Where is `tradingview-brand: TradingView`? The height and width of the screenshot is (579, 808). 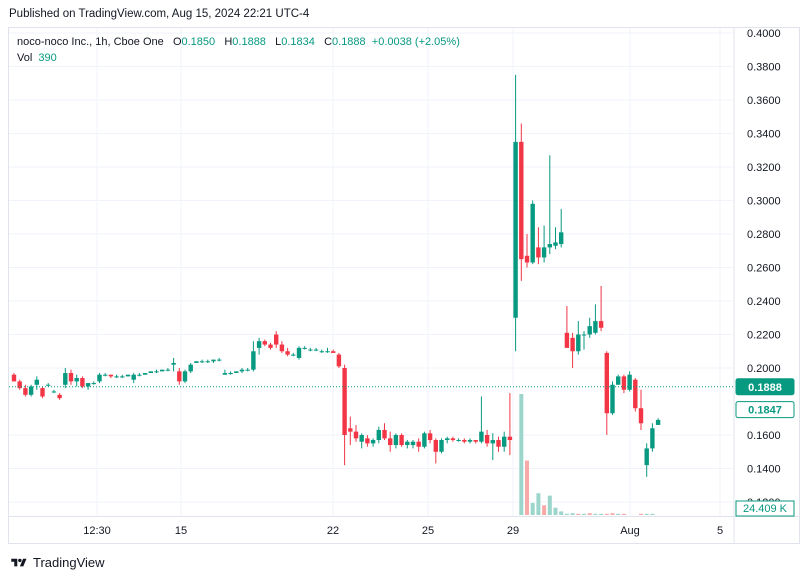 tradingview-brand: TradingView is located at coordinates (57, 562).